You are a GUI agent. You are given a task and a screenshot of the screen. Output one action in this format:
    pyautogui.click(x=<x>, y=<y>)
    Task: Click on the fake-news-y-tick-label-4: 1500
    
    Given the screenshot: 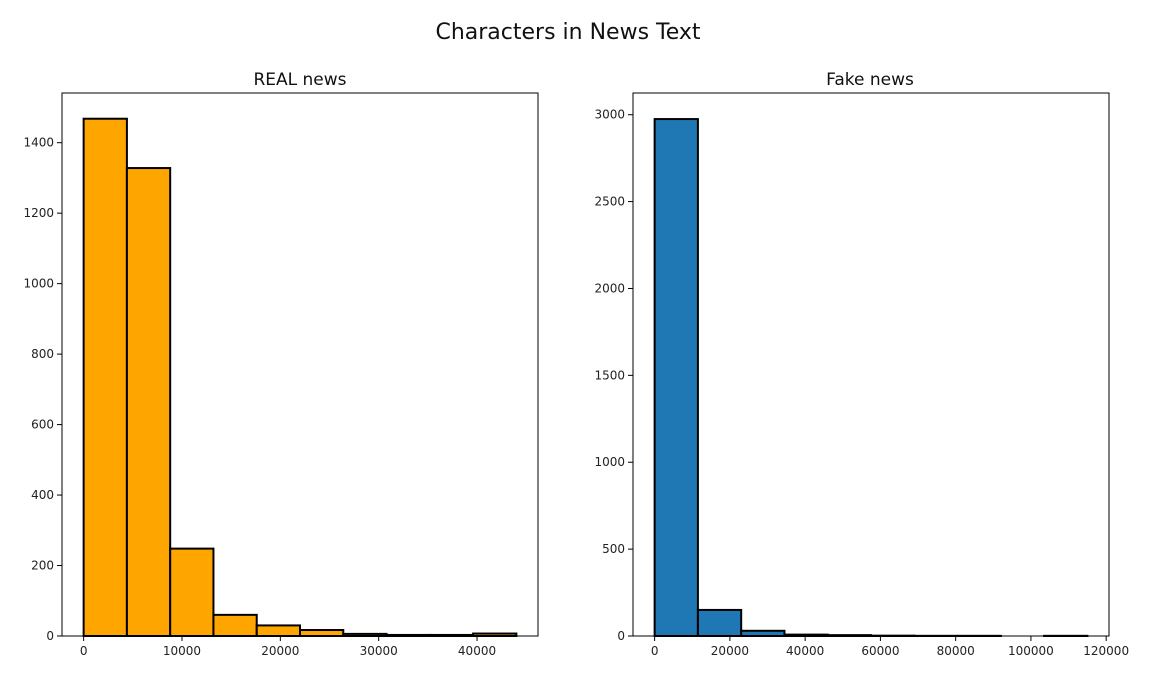 What is the action you would take?
    pyautogui.click(x=609, y=375)
    